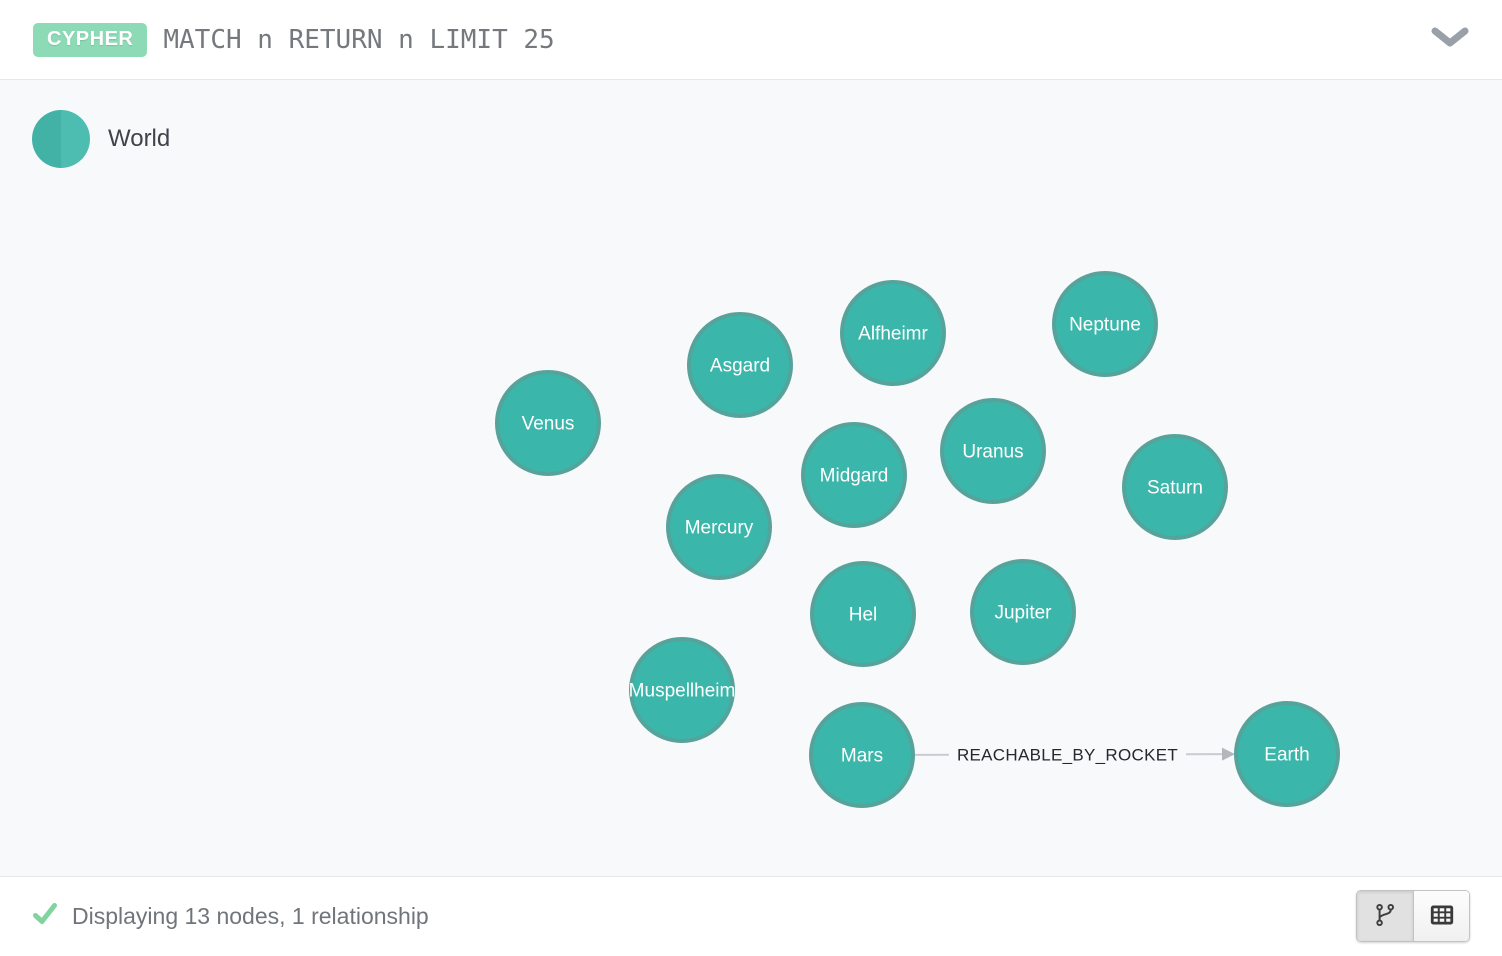  What do you see at coordinates (682, 690) in the screenshot?
I see `graph-node: Muspellheim` at bounding box center [682, 690].